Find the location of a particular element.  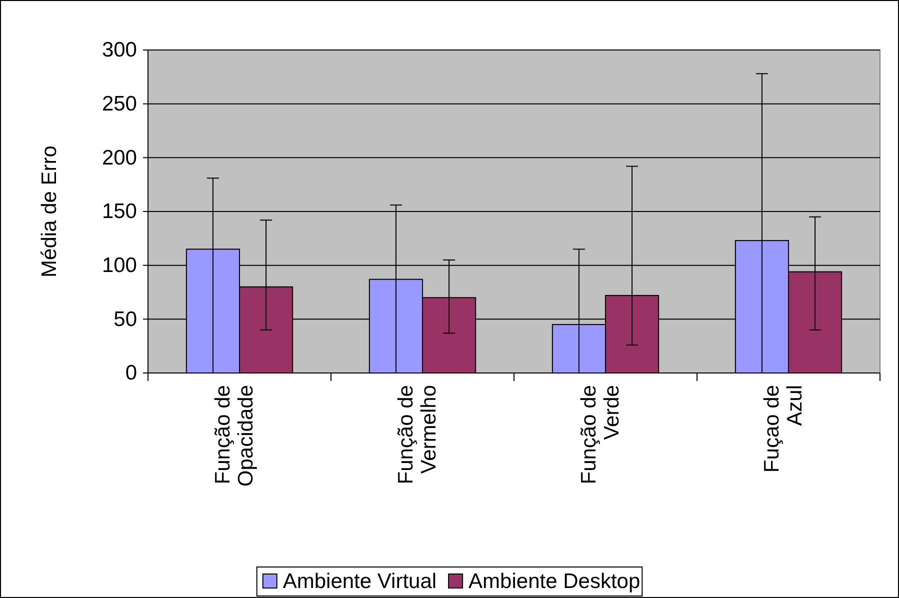

y-axis-title: Média de Erro is located at coordinates (49, 212).